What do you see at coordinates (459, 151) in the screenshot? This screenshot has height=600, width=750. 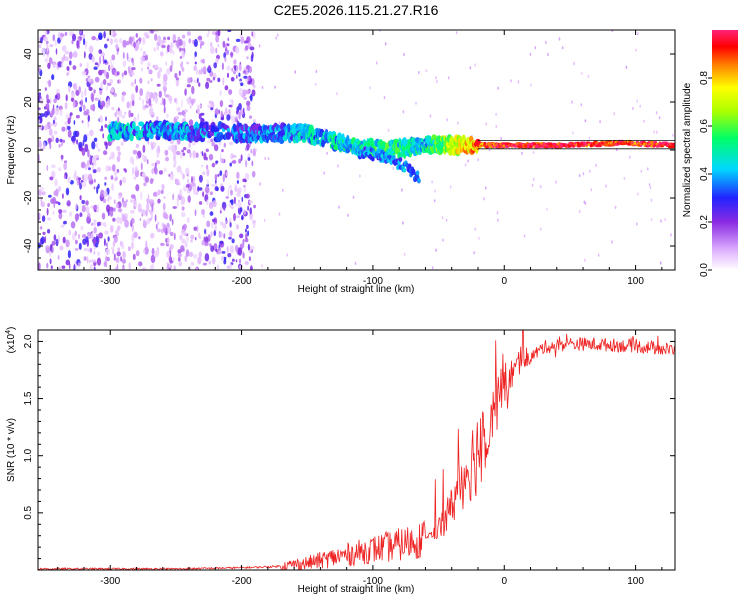 I see `signal-mark` at bounding box center [459, 151].